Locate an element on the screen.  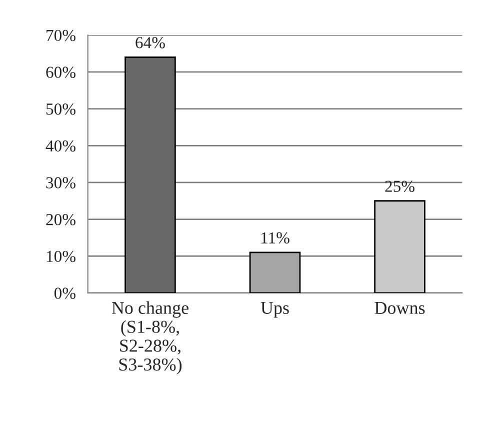
data-label: 64% is located at coordinates (150, 42).